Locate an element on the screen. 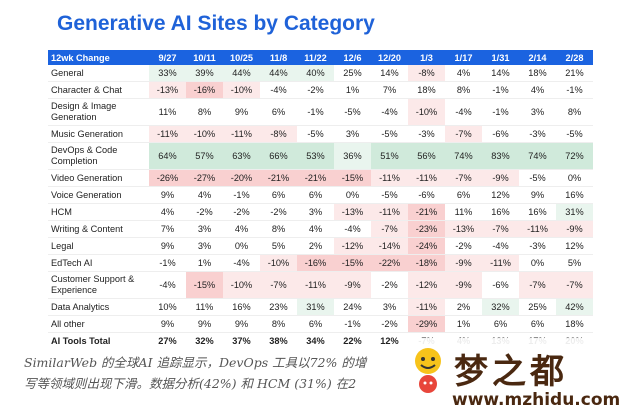 This screenshot has height=416, width=638. value-cell: 74% is located at coordinates (463, 156).